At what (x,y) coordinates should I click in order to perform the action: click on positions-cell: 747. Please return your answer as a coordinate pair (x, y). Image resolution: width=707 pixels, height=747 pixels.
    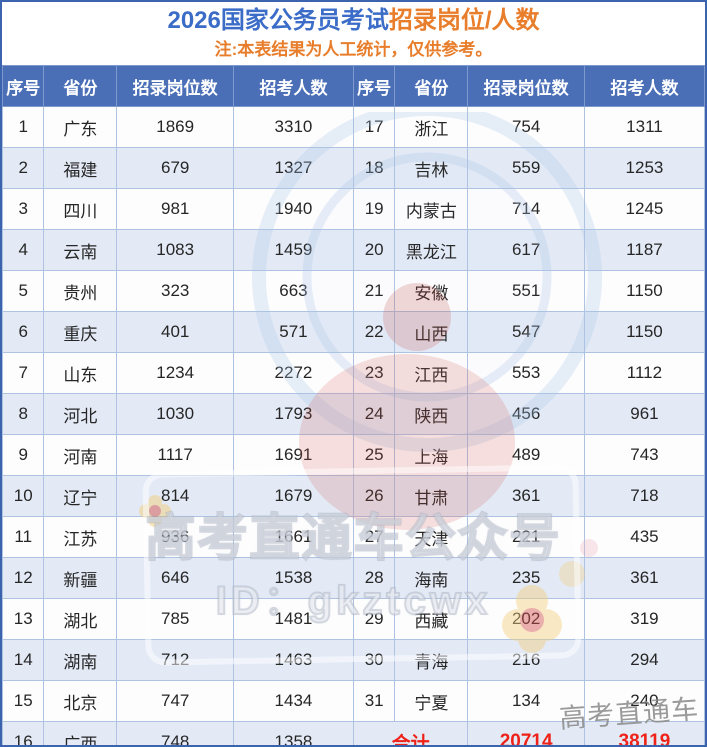
    Looking at the image, I should click on (175, 701).